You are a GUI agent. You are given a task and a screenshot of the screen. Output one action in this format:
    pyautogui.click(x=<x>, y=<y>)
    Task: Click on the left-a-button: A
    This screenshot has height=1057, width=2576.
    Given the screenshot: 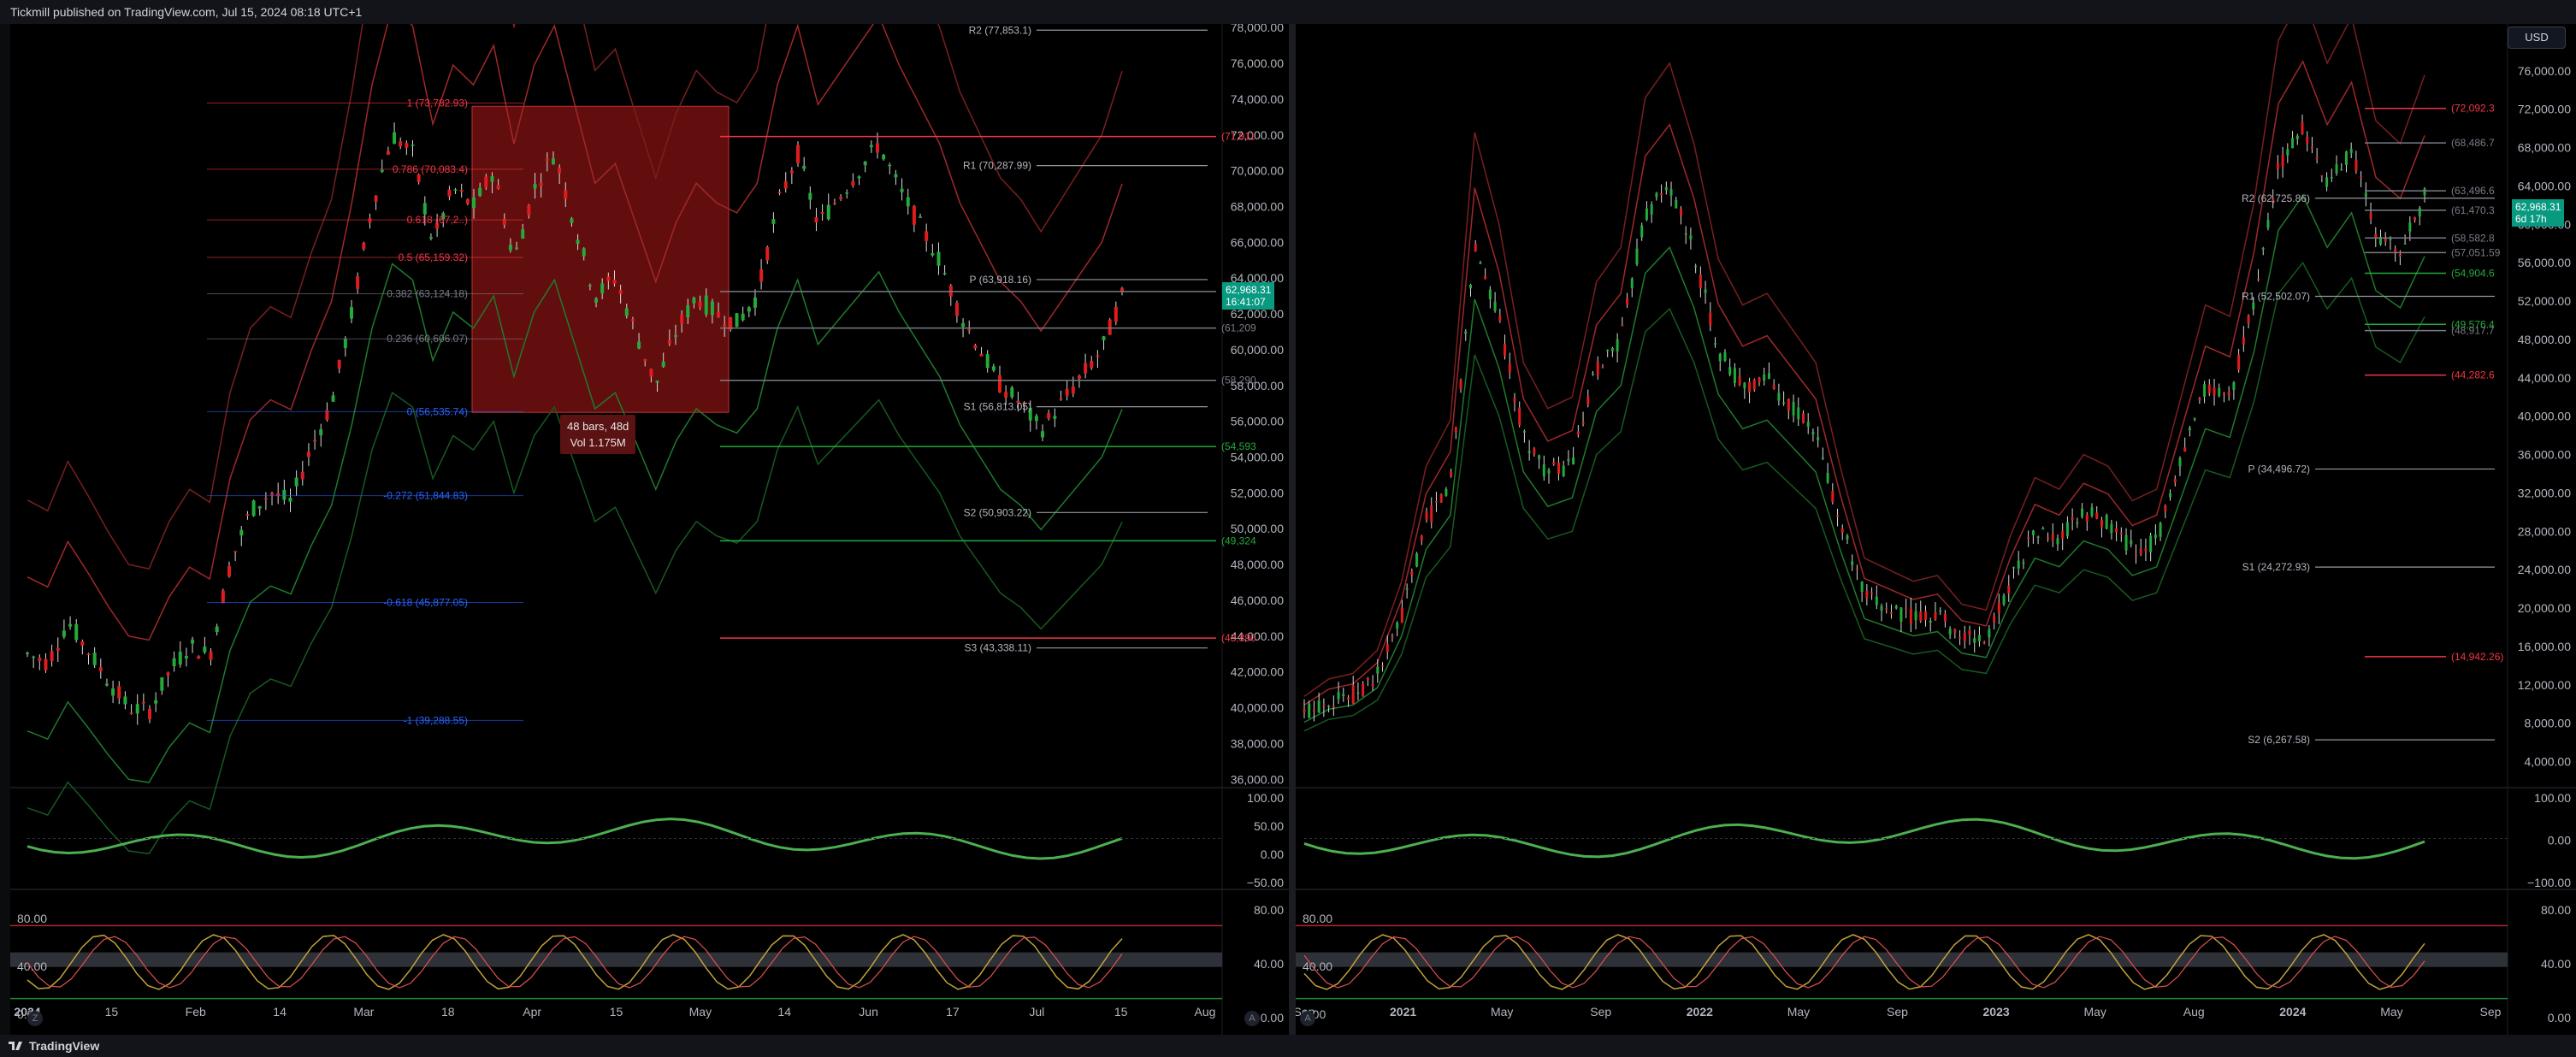 What is the action you would take?
    pyautogui.click(x=1252, y=1019)
    